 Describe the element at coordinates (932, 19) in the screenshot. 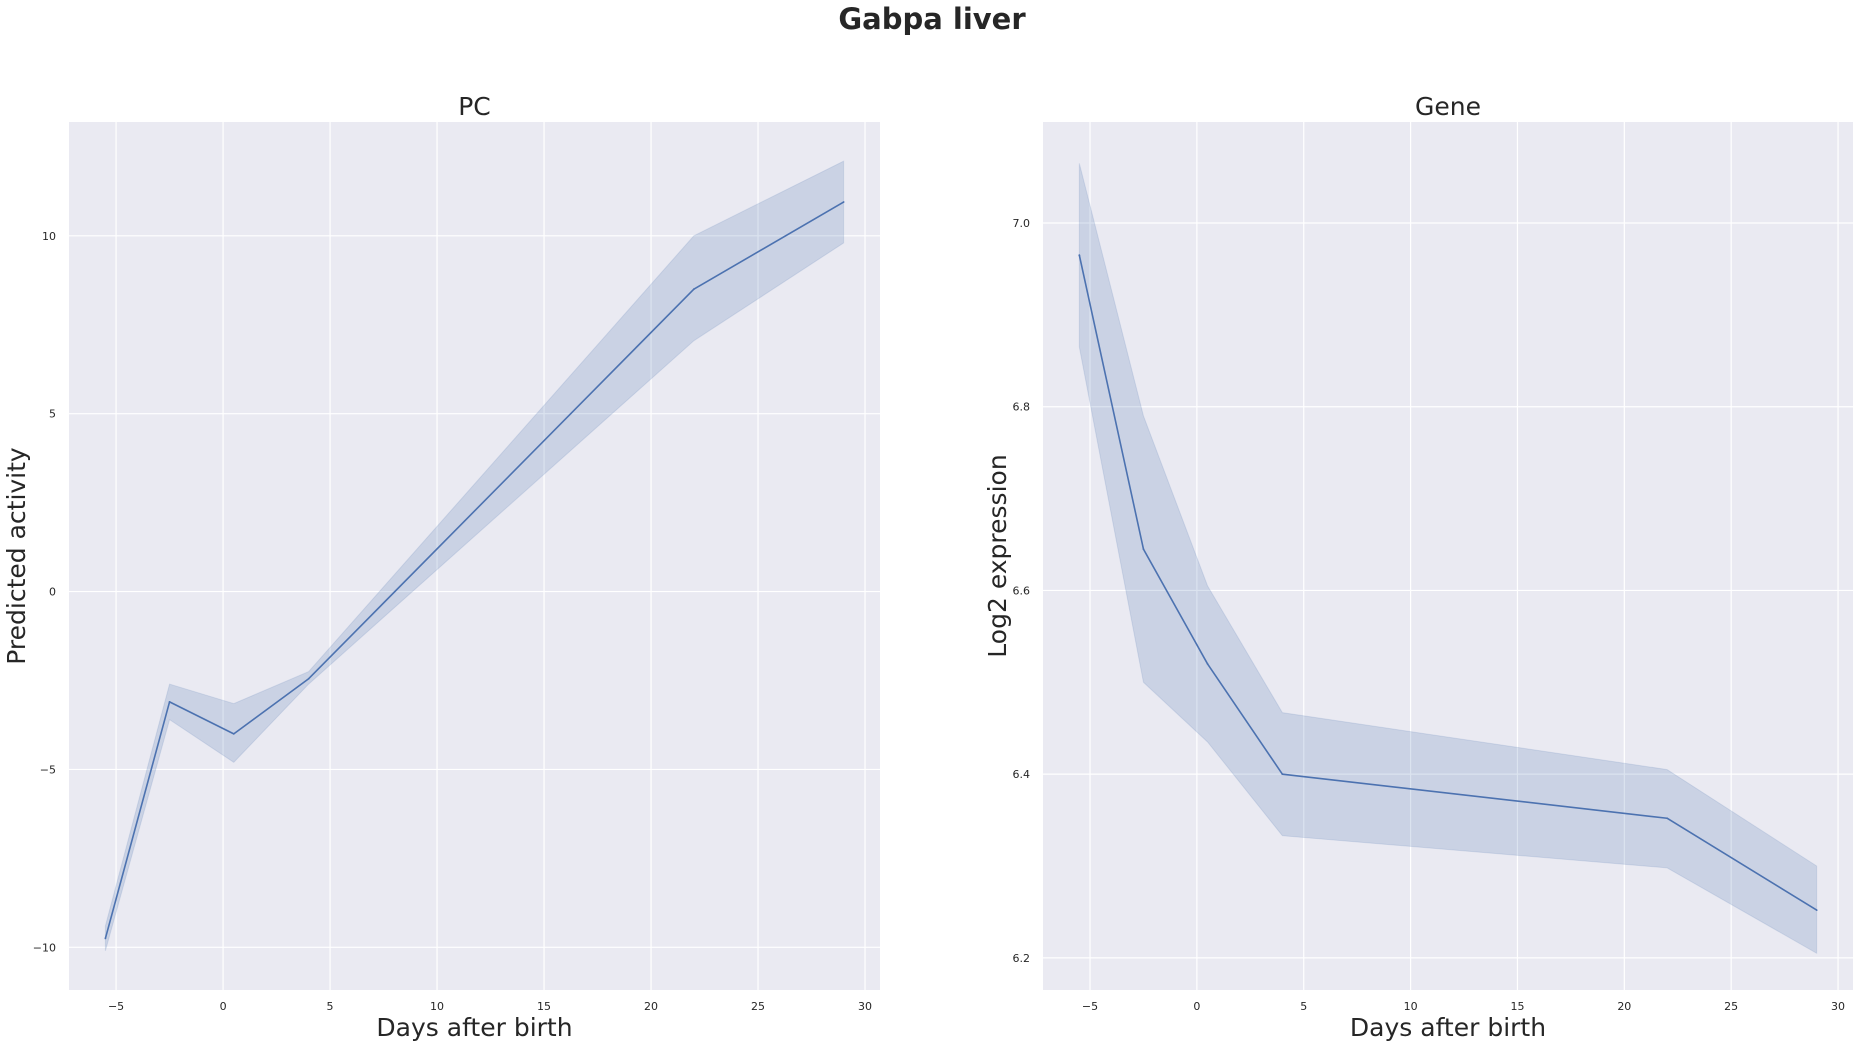

I see `figure-title: Gabpa liver` at that location.